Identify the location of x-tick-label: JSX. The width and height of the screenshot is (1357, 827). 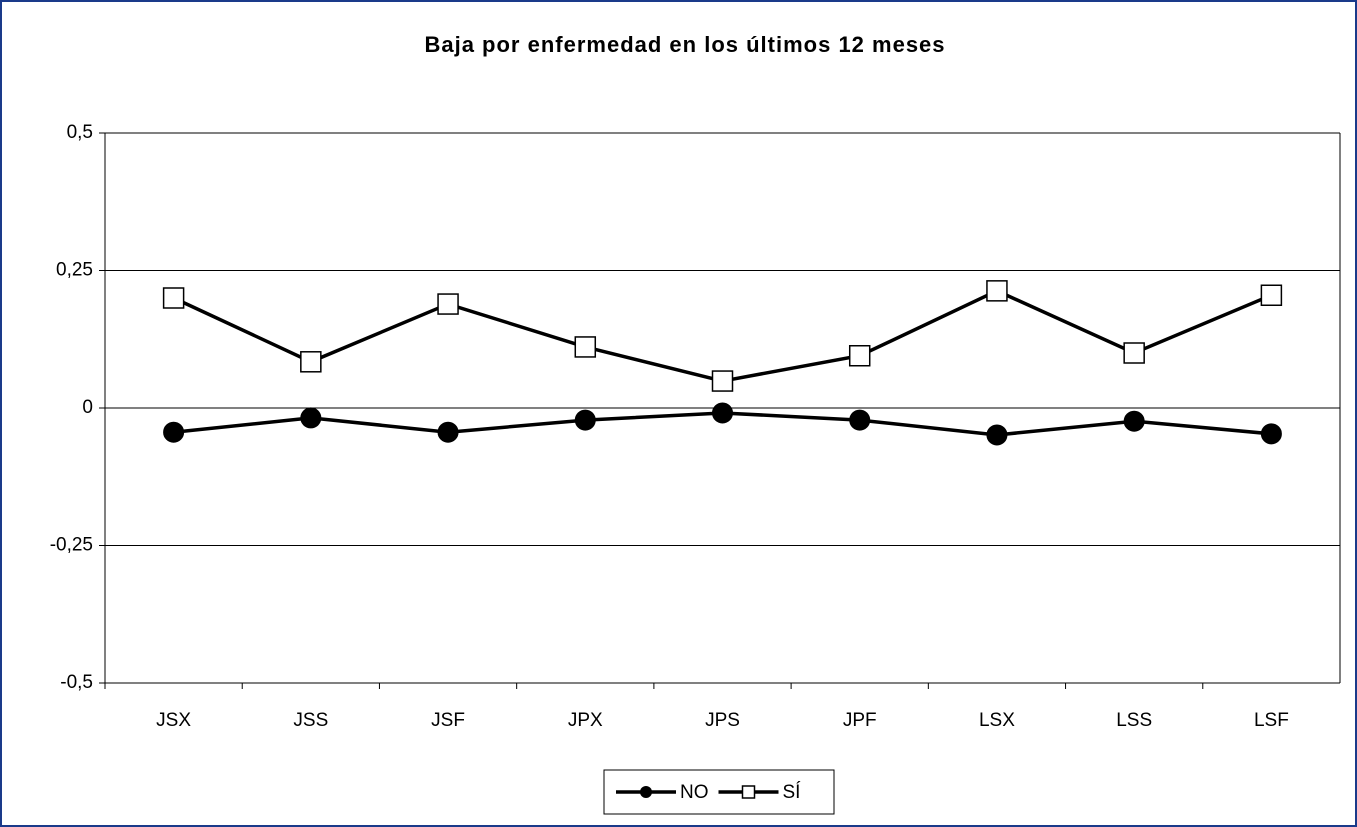
(173, 720).